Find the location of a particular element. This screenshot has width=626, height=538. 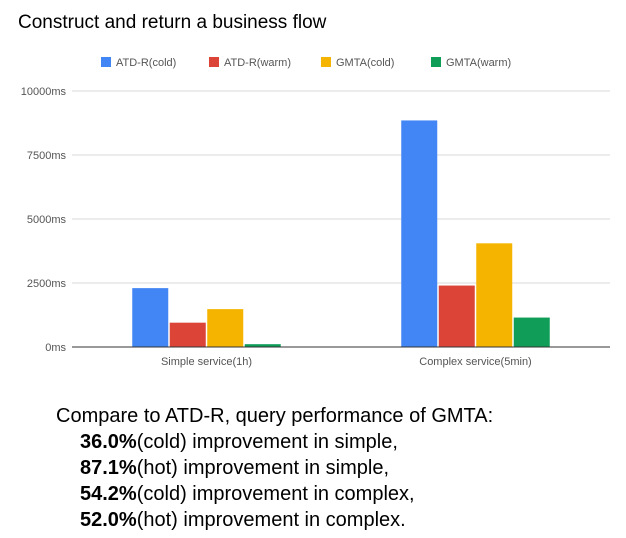

summary-line-2: 87.1%(hot) improvement in simple, is located at coordinates (286, 468).